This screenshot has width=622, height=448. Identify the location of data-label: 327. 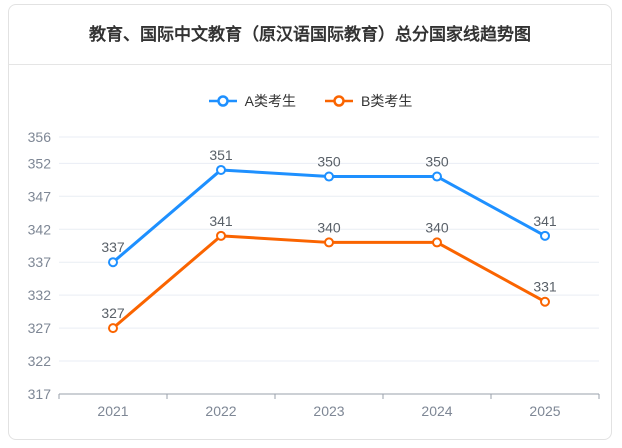
(113, 313).